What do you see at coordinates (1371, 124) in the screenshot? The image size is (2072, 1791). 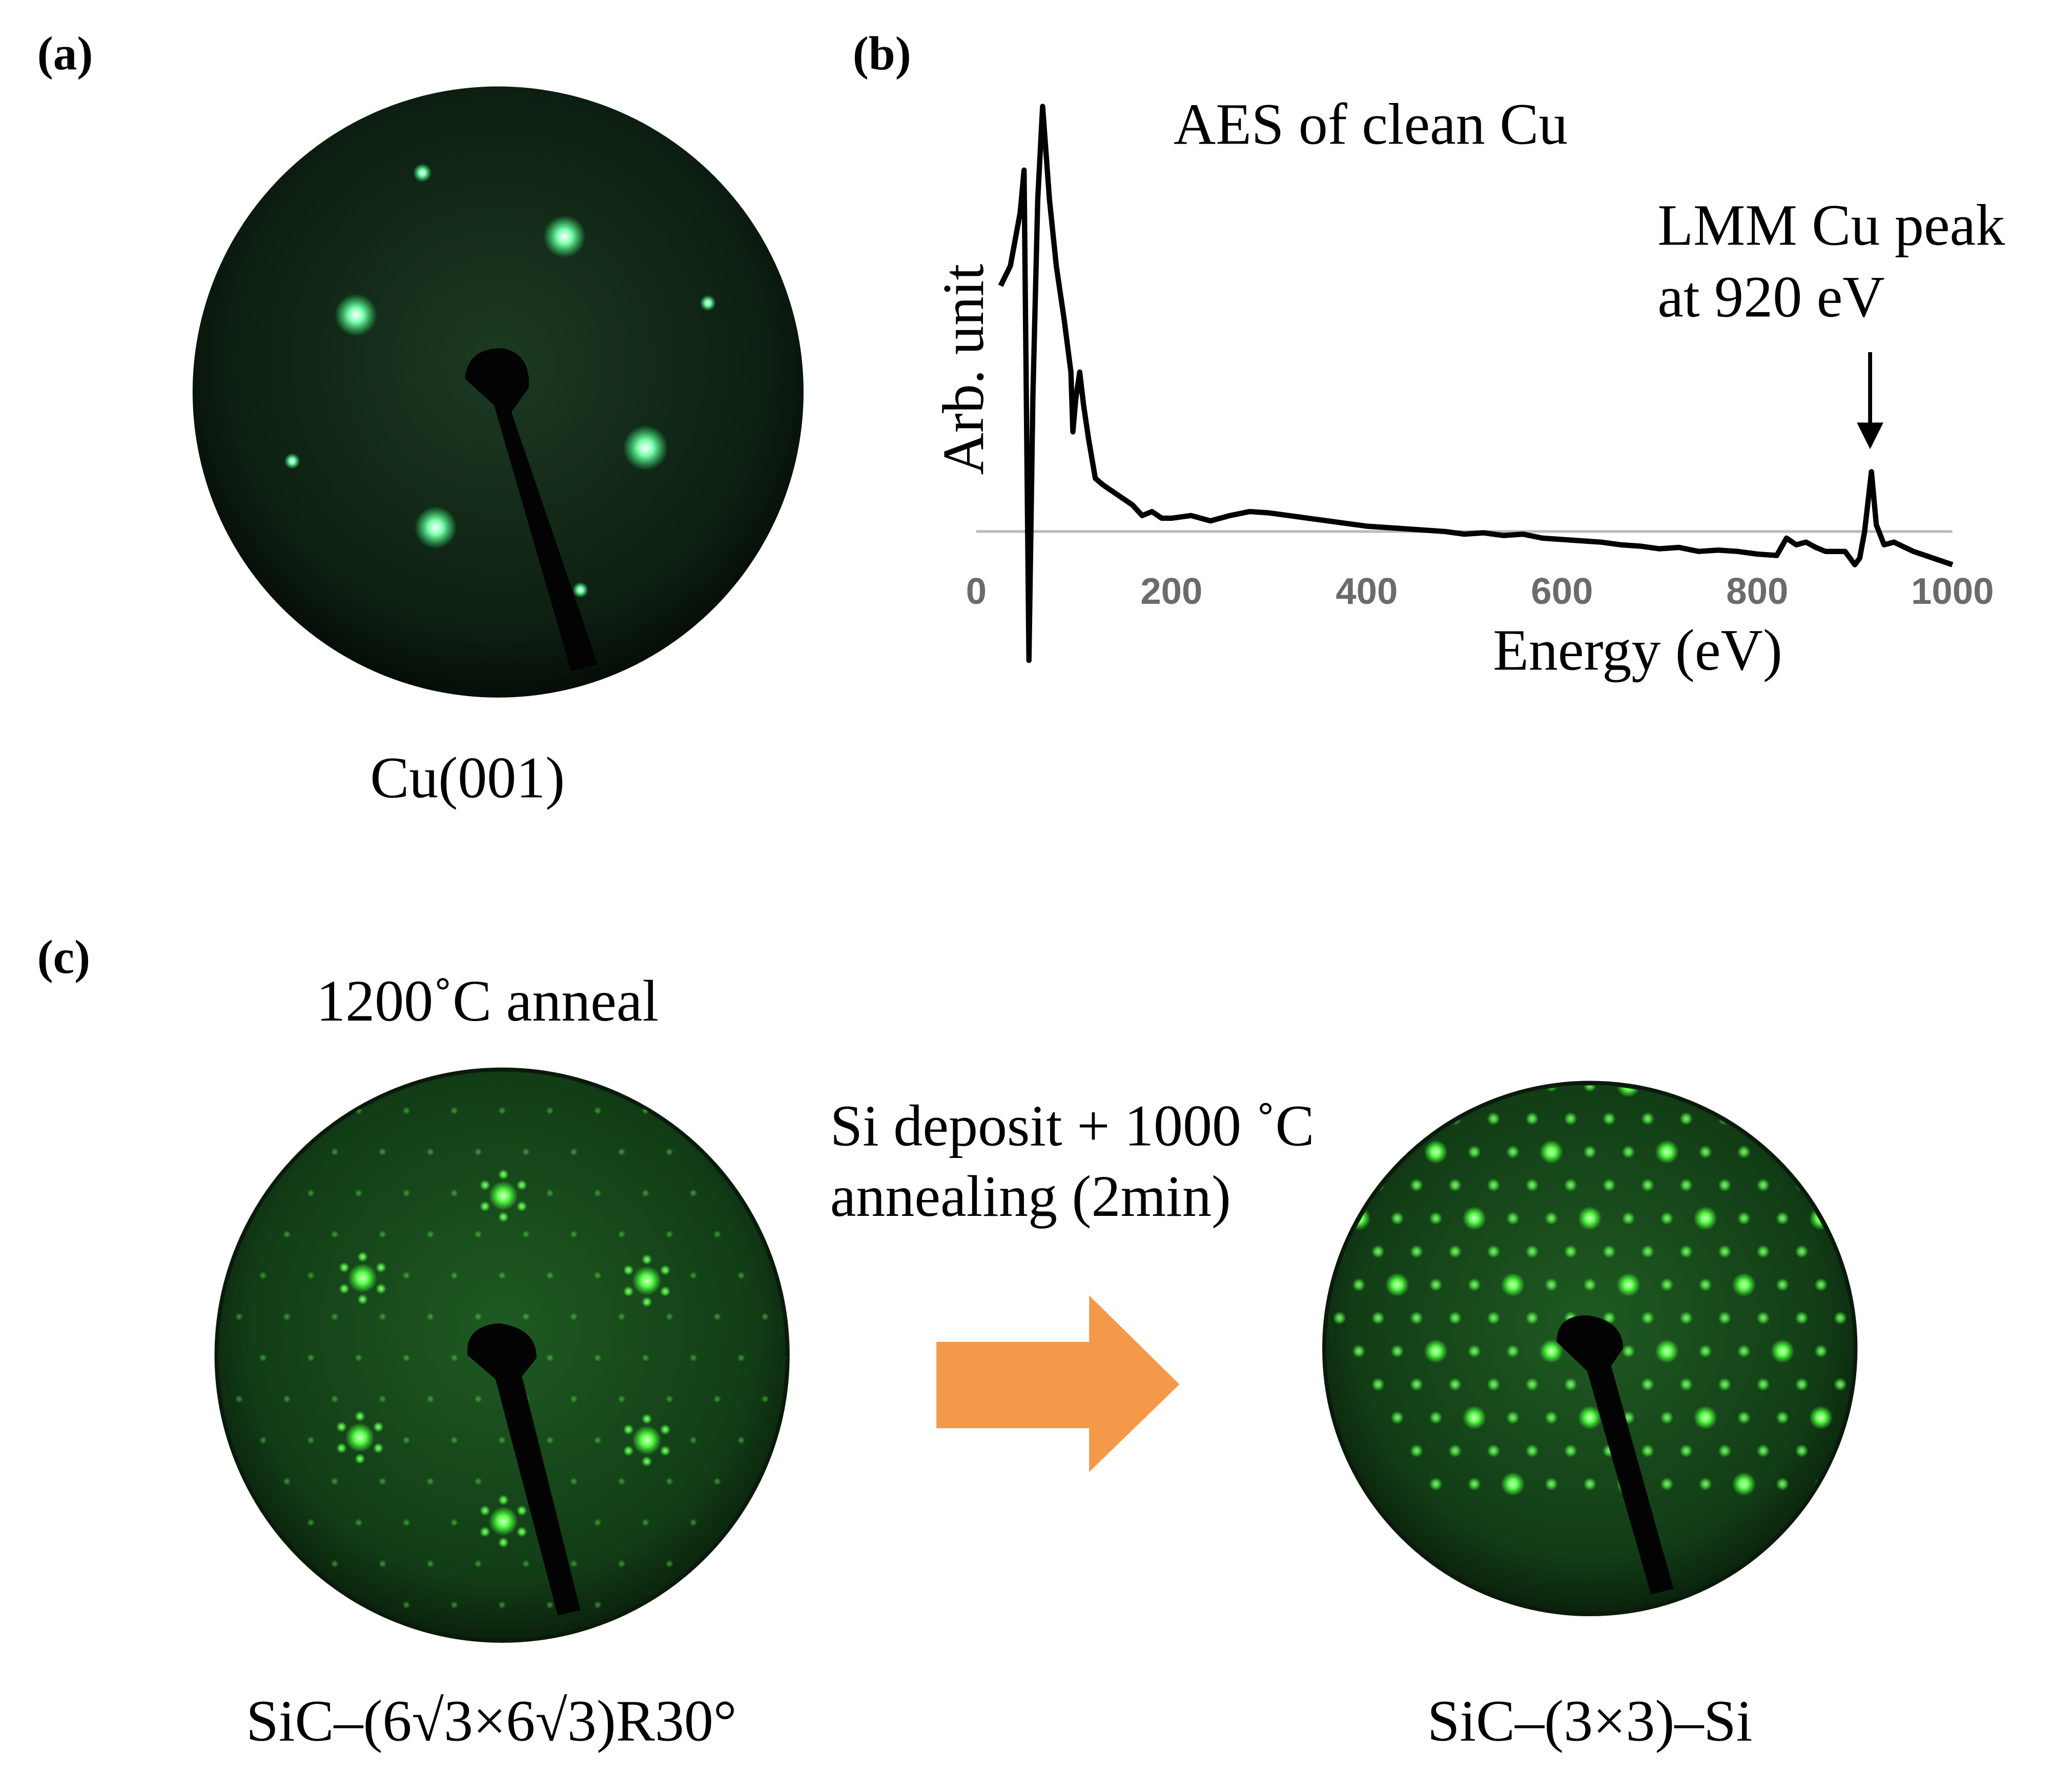 I see `chart-title: AES of clean Cu` at bounding box center [1371, 124].